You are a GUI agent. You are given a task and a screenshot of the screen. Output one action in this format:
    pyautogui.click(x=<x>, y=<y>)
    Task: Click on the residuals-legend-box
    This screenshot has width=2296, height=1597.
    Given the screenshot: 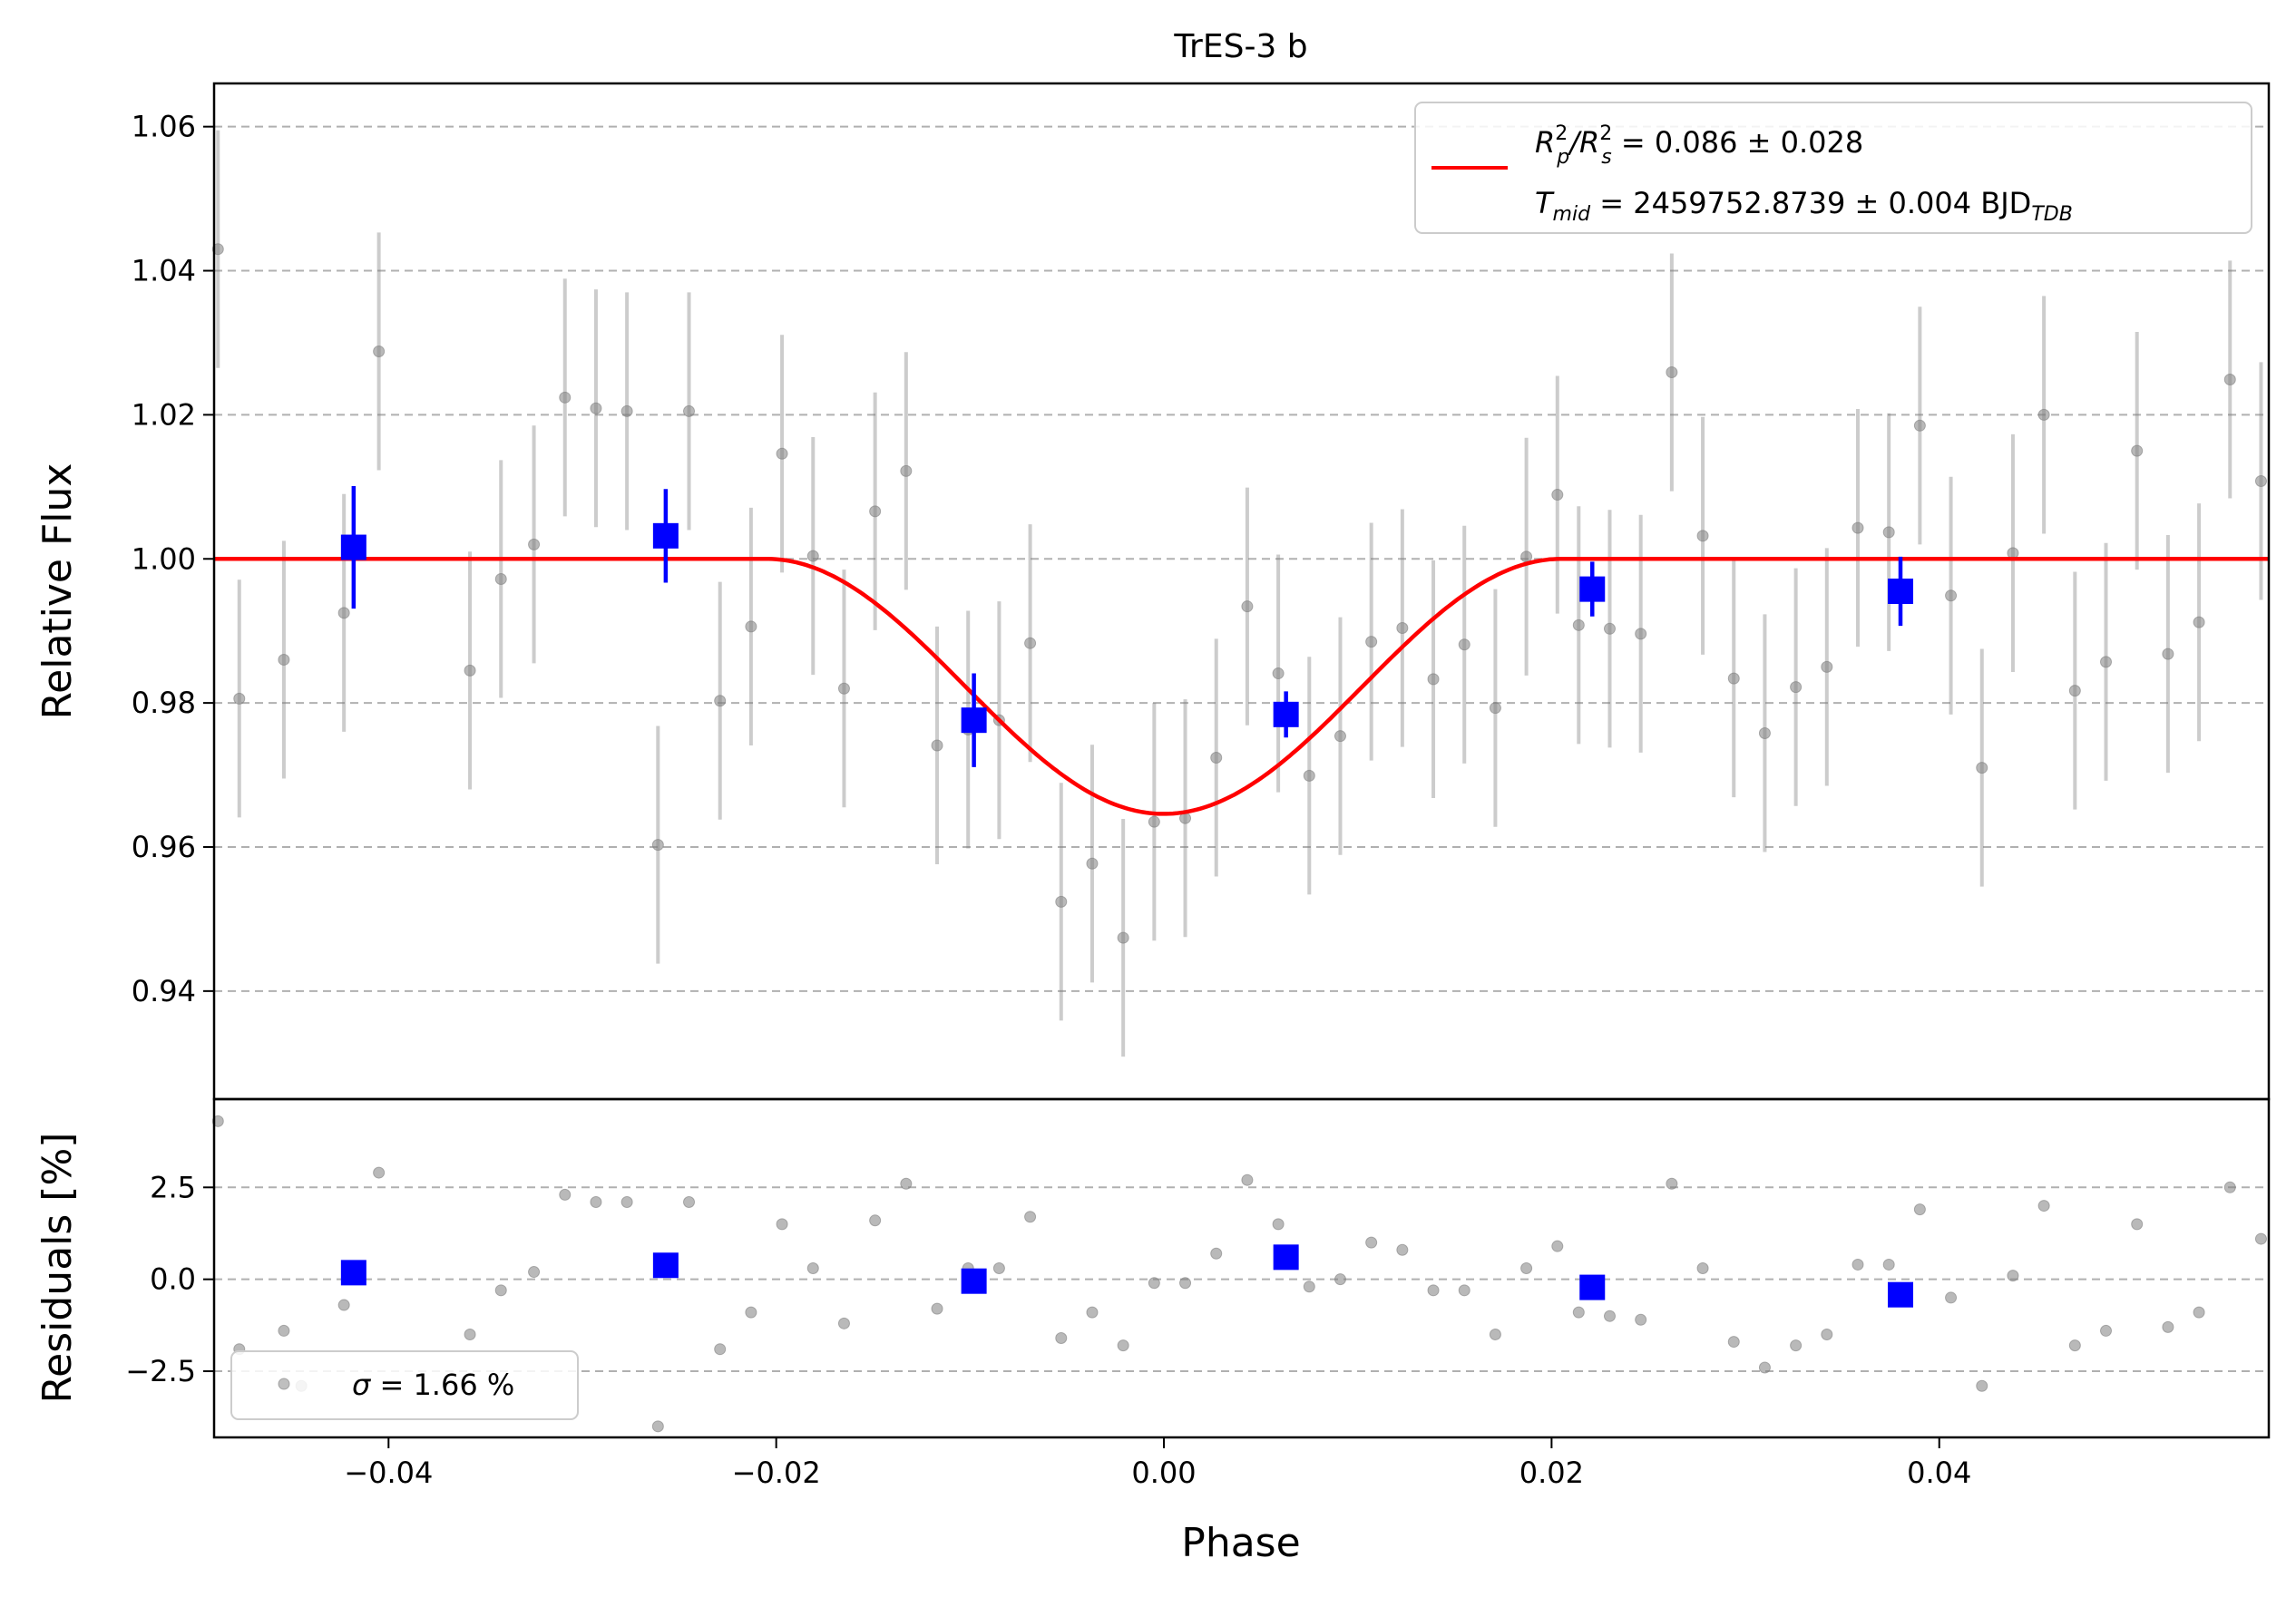 What is the action you would take?
    pyautogui.click(x=405, y=1385)
    